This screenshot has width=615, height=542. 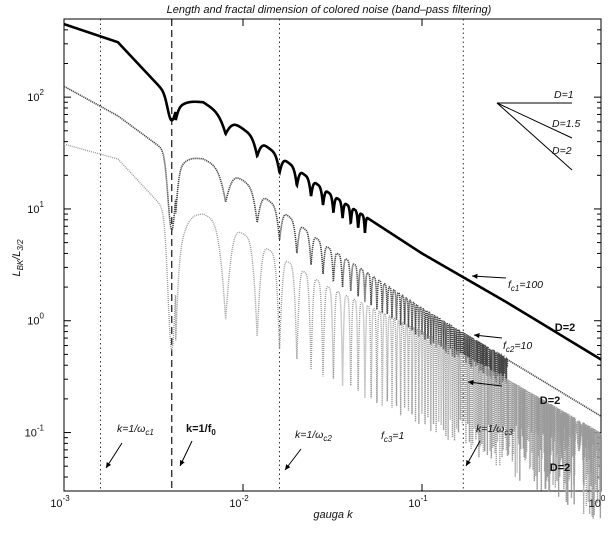 What do you see at coordinates (531, 285) in the screenshot?
I see `annotation-fc1-rest: =100` at bounding box center [531, 285].